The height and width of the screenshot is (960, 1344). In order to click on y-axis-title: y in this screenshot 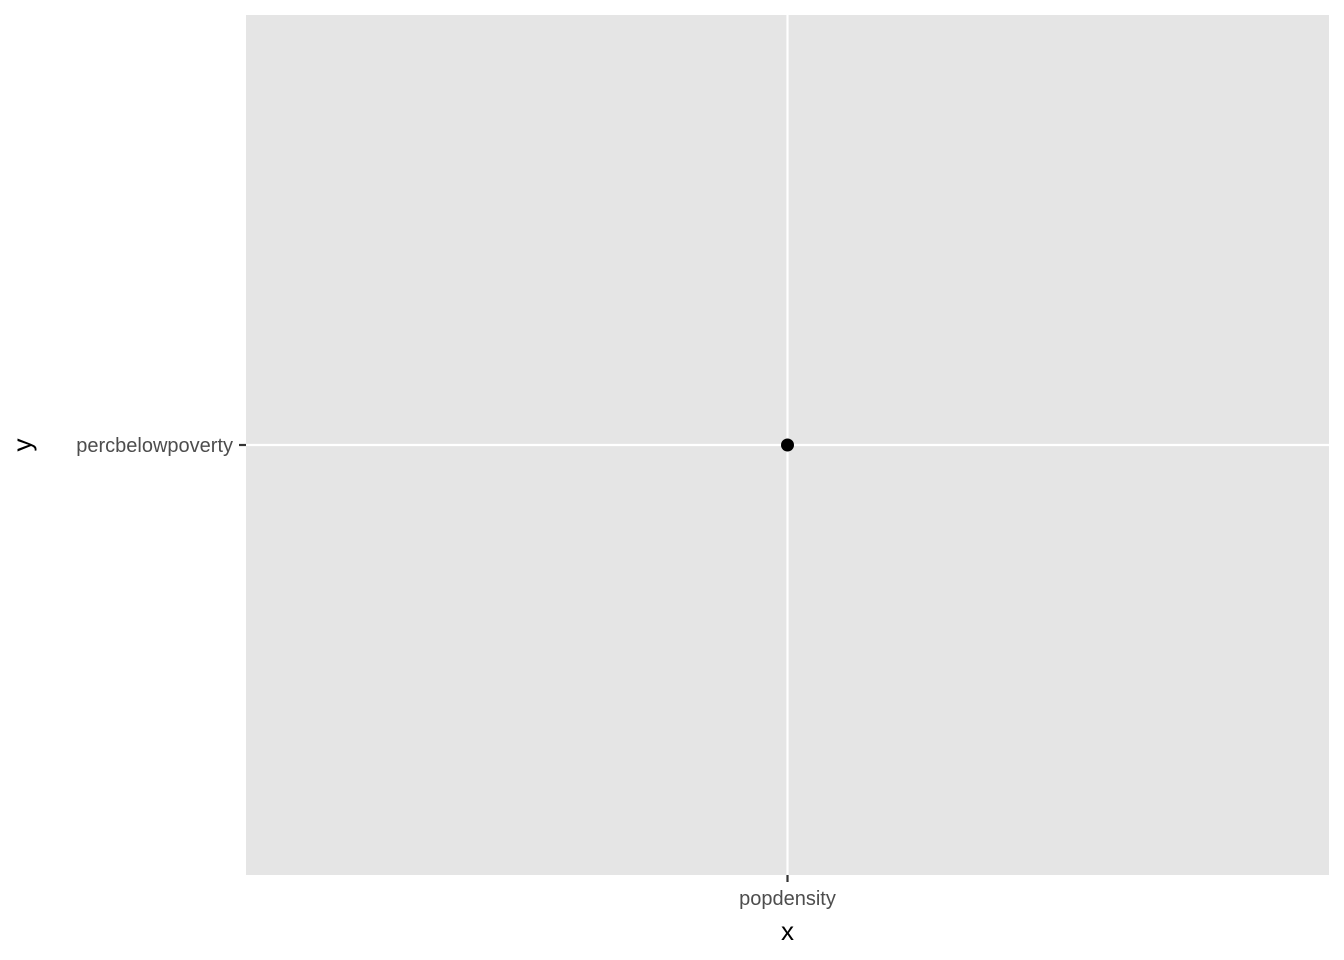, I will do `click(22, 445)`.